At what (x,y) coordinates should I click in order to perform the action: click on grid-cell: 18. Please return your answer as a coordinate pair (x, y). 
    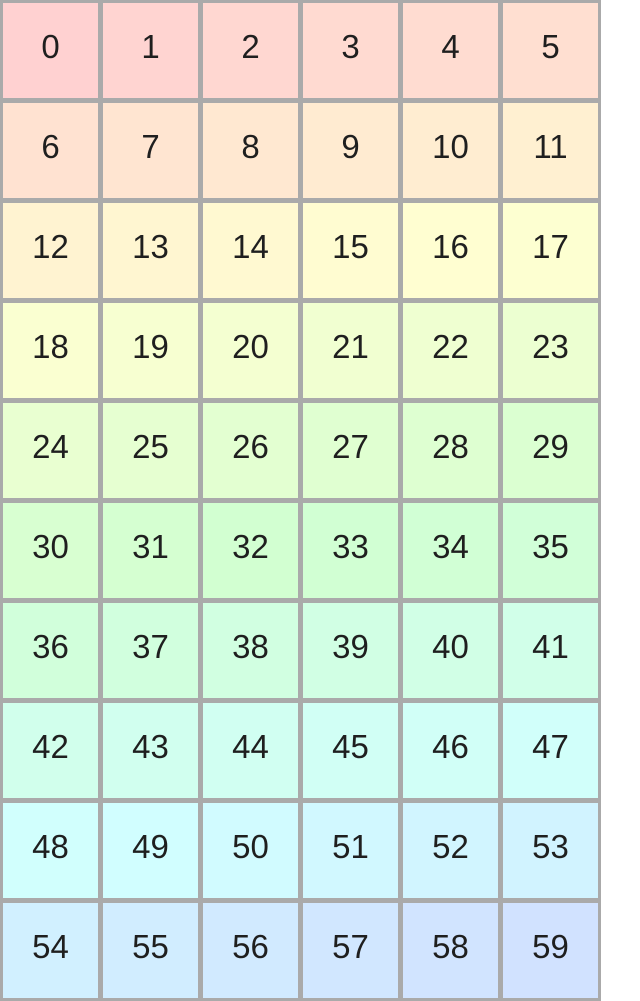
    Looking at the image, I should click on (50, 350).